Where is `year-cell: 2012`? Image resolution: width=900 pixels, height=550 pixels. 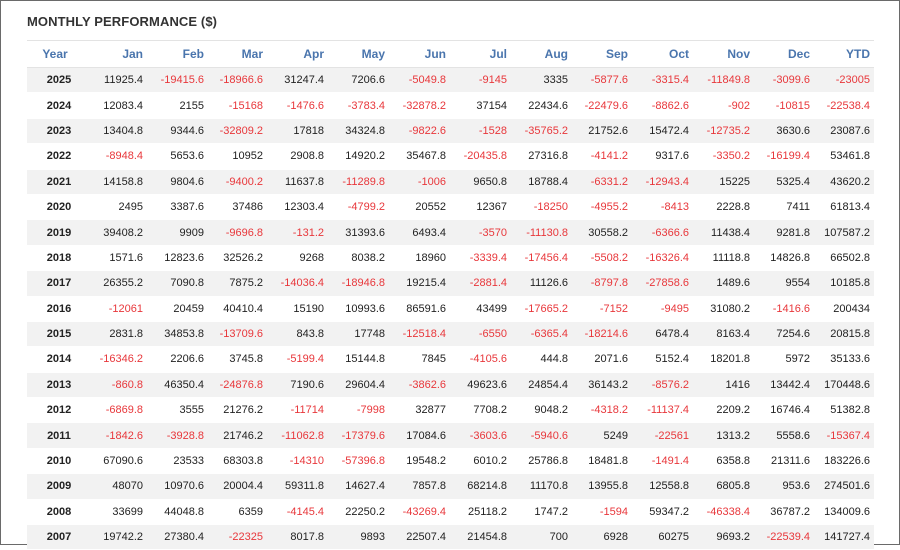
year-cell: 2012 is located at coordinates (55, 410).